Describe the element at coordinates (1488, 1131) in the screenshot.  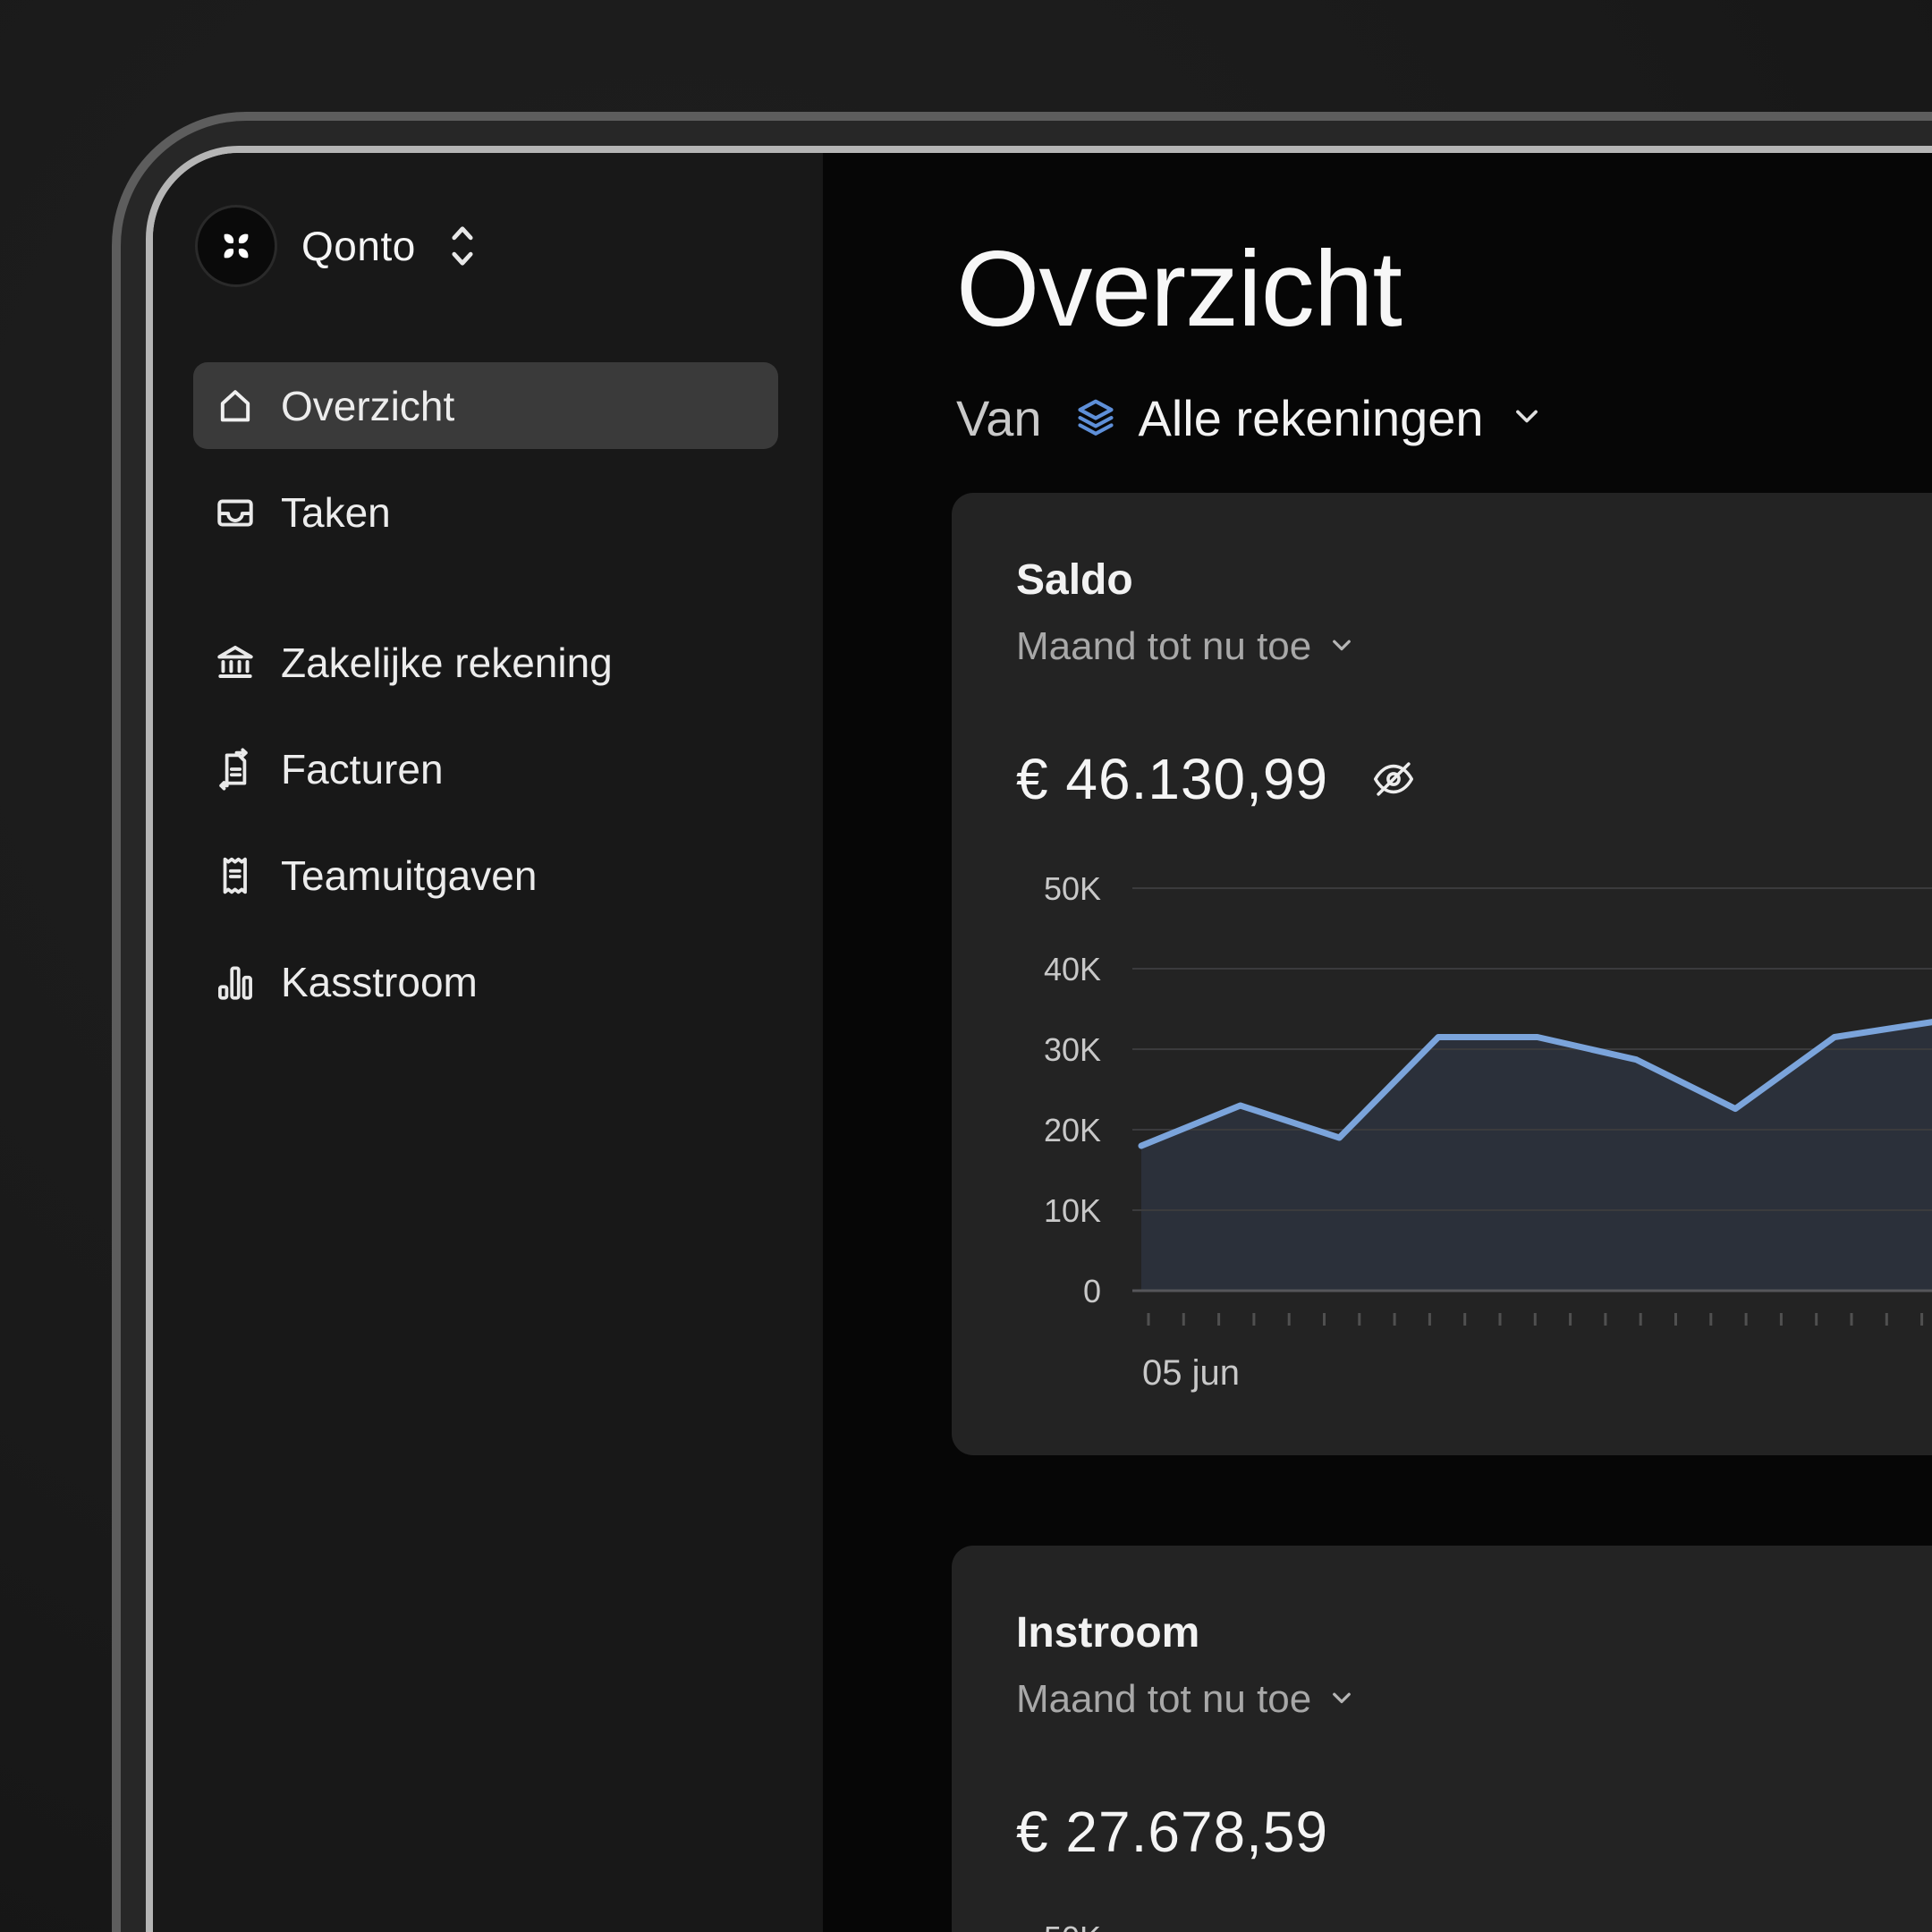
I see `saldo-balance-chart: 50K 40K 30K 20K 10K 0 05 jun` at that location.